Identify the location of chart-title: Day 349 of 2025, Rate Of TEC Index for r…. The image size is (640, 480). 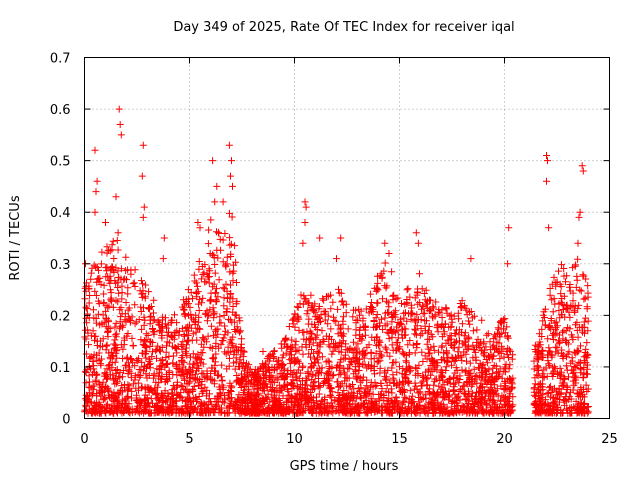
(343, 27).